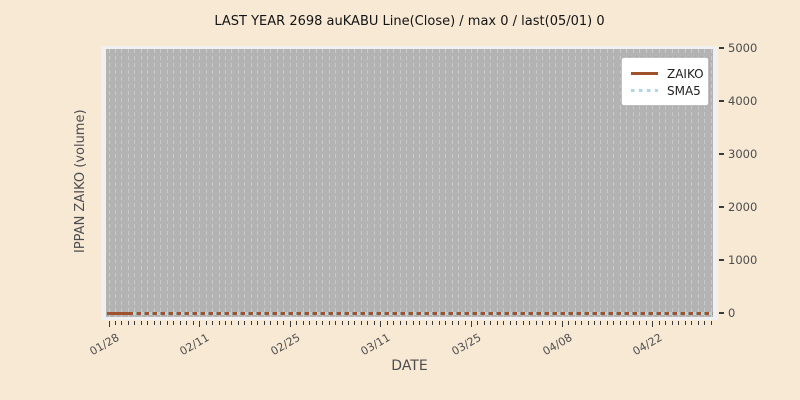 Image resolution: width=800 pixels, height=400 pixels. What do you see at coordinates (743, 48) in the screenshot?
I see `y-tick-label: 5000` at bounding box center [743, 48].